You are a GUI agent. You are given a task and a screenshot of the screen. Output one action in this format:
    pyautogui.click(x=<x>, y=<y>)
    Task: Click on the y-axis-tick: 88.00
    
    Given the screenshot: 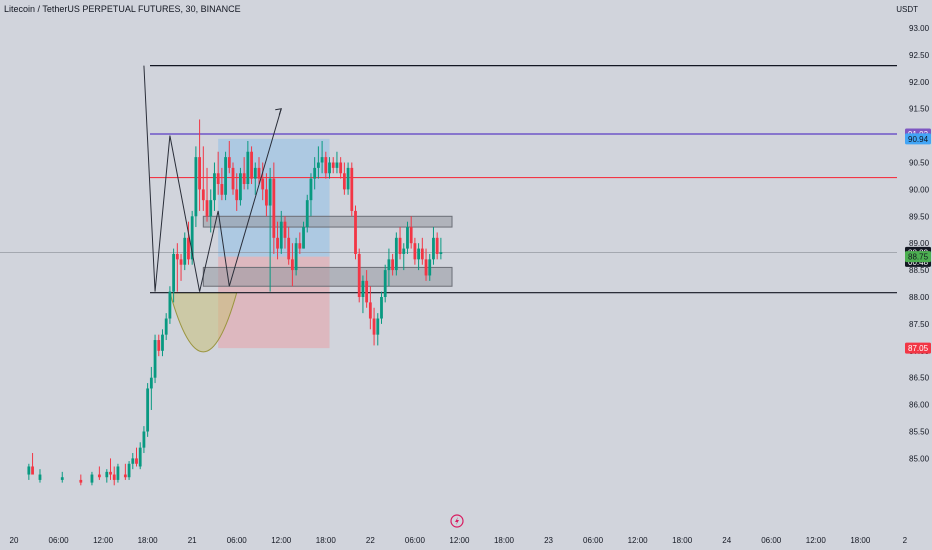 What is the action you would take?
    pyautogui.click(x=919, y=297)
    